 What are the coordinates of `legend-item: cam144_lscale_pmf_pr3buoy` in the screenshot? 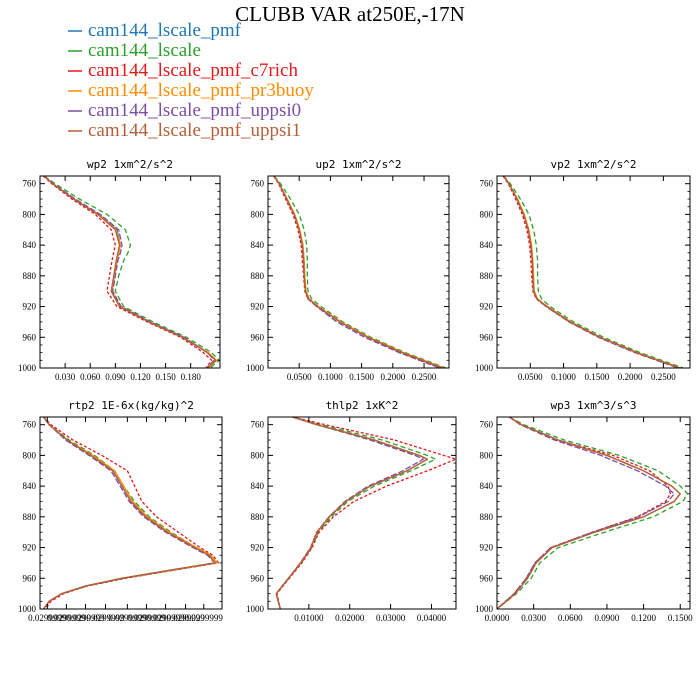 It's located at (191, 90).